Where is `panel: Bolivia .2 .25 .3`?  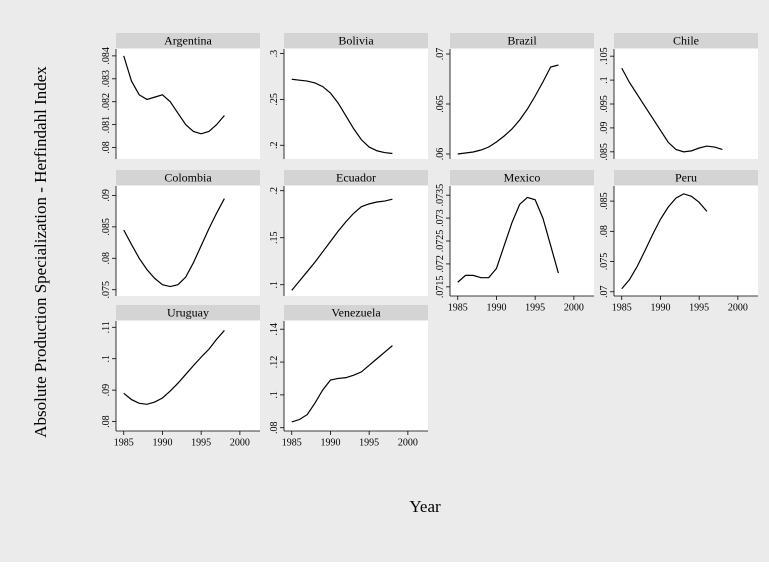
panel: Bolivia .2 .25 .3 is located at coordinates (348, 96).